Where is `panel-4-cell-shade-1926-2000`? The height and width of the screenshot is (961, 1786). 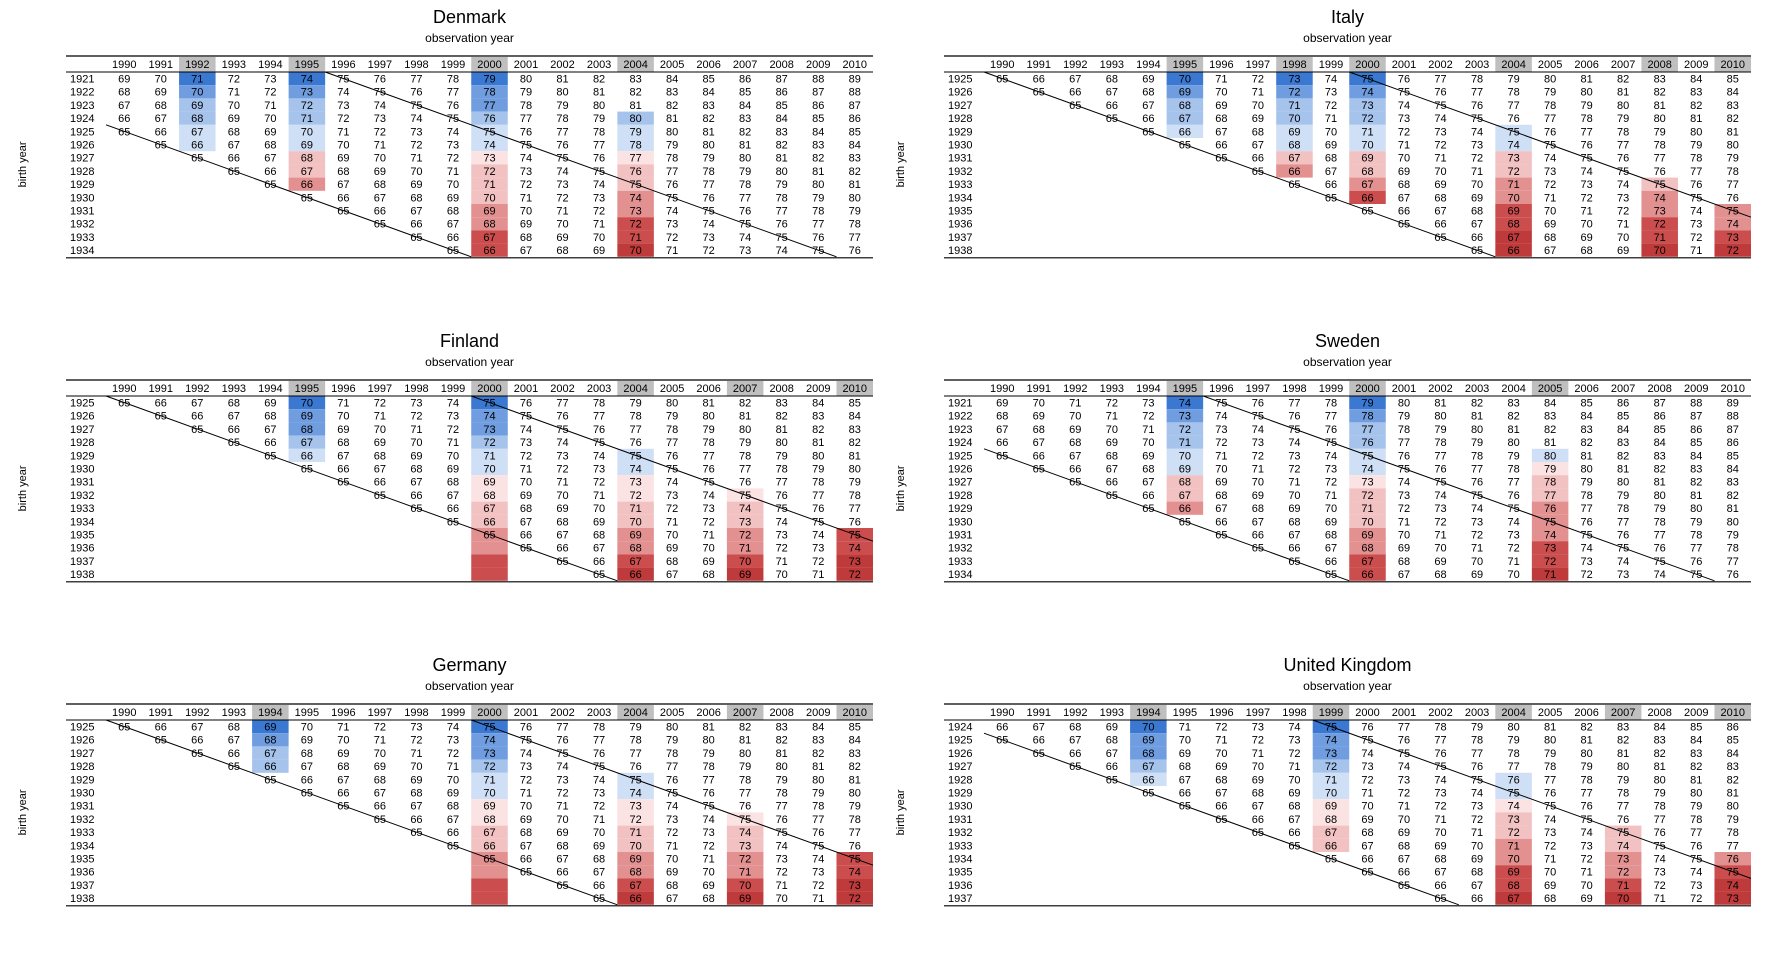
panel-4-cell-shade-1926-2000 is located at coordinates (489, 740).